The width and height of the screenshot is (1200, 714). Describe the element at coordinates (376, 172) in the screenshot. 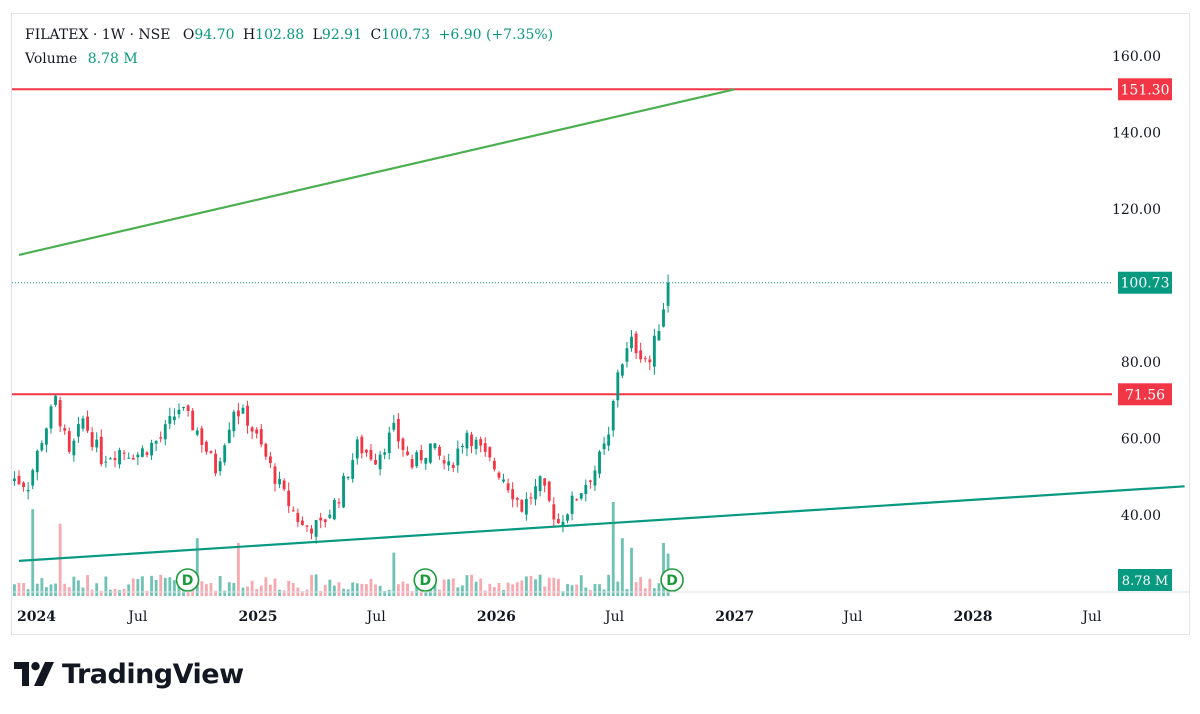

I see `upper-trendline` at that location.